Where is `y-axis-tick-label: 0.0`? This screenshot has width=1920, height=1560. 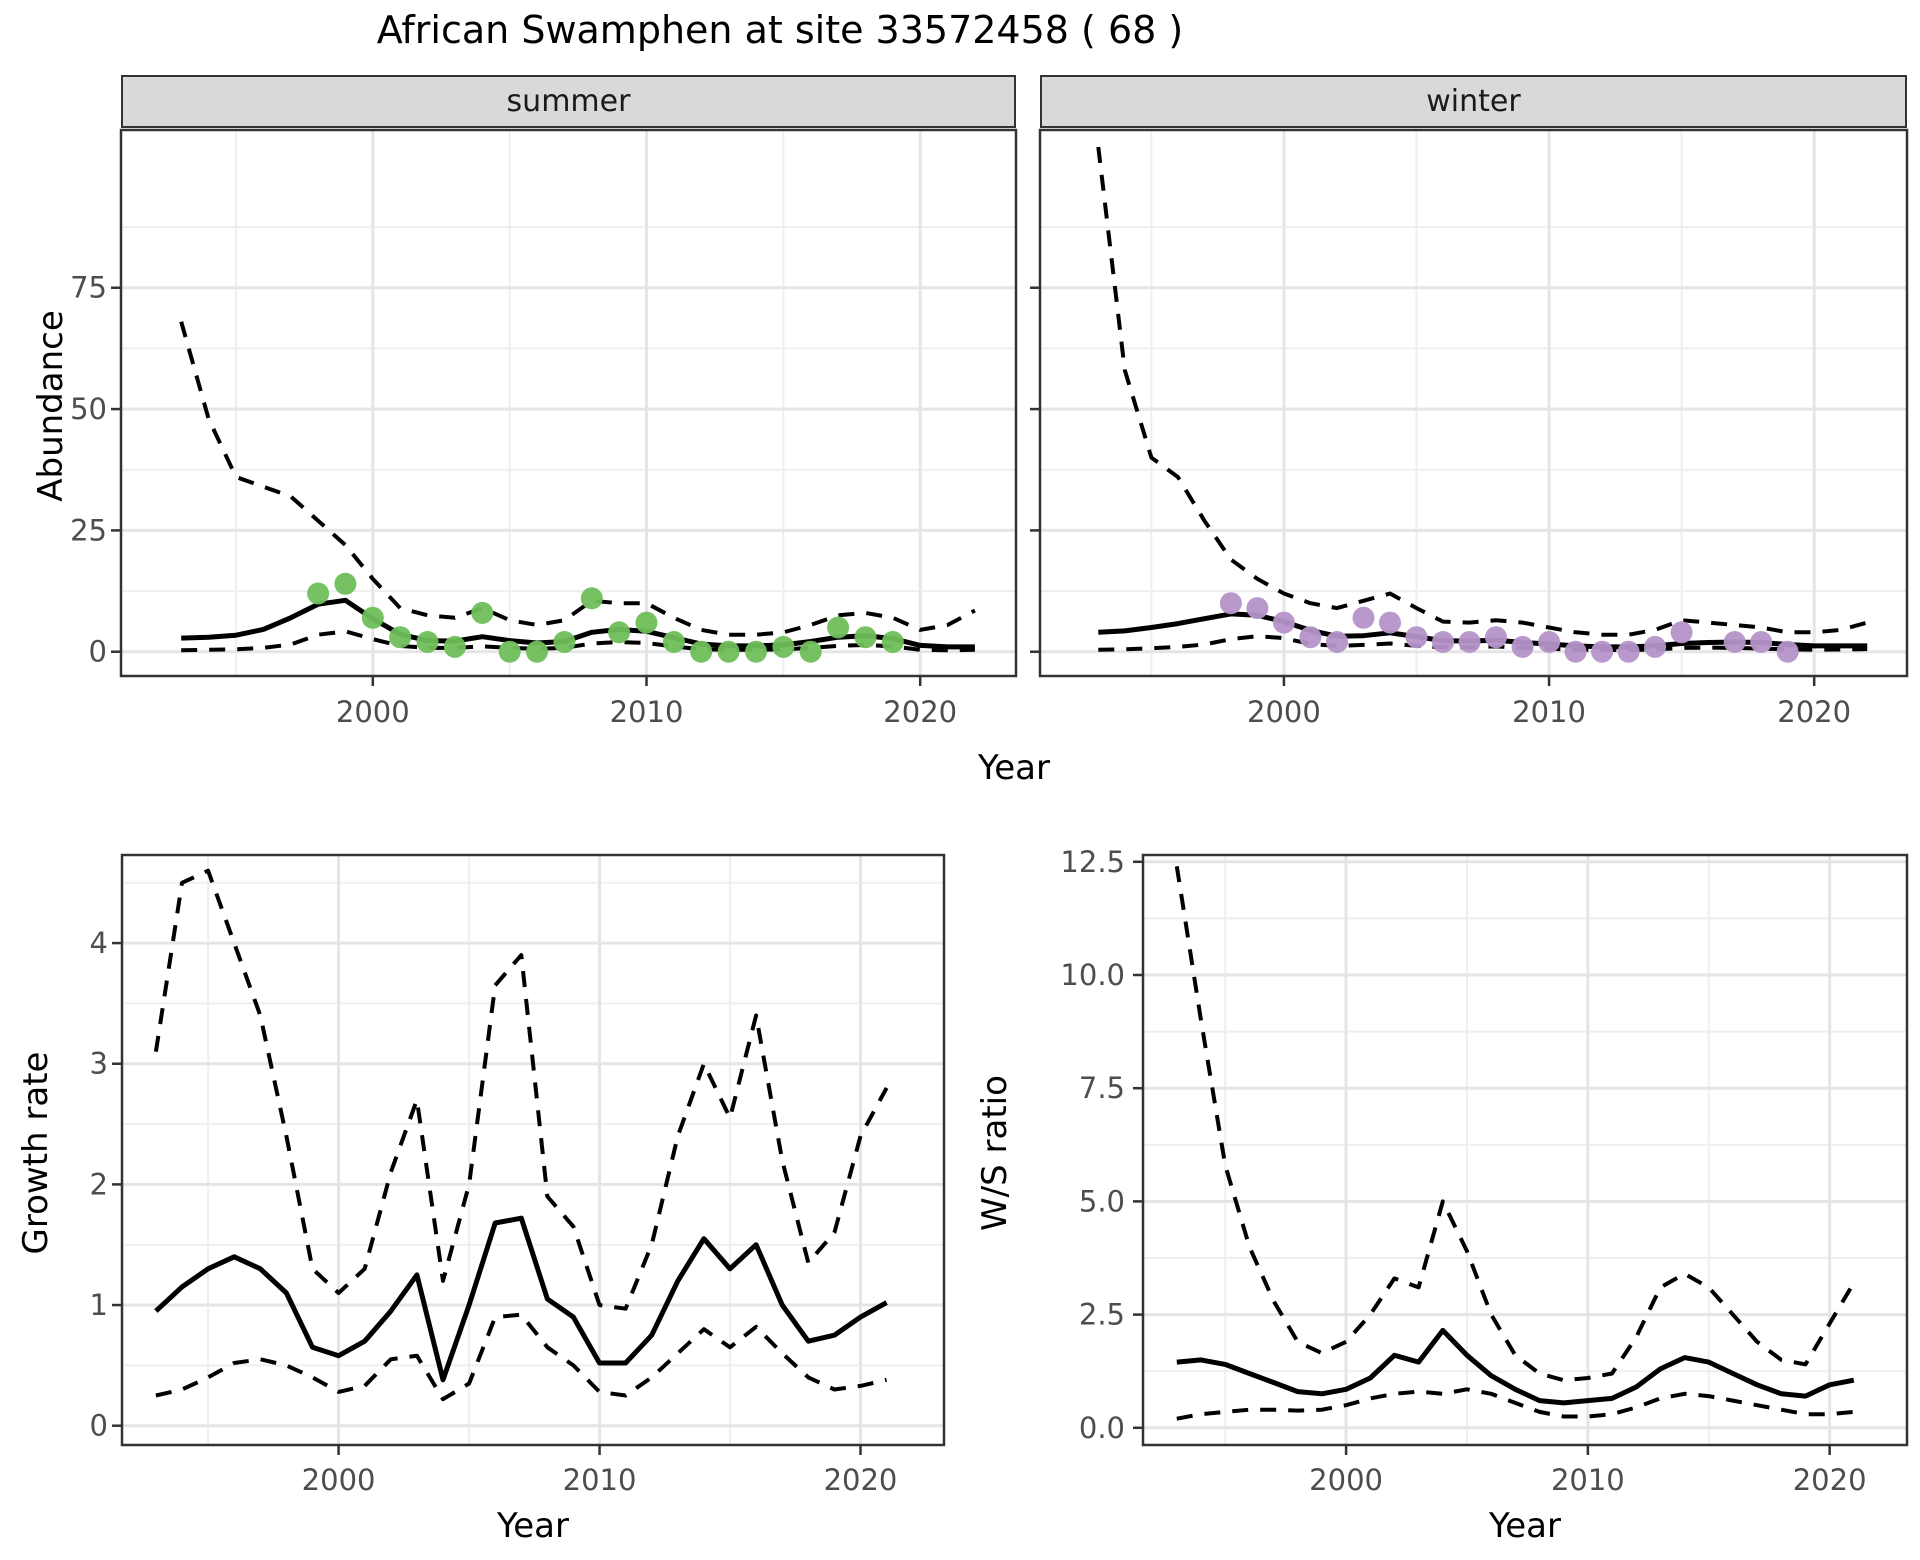 y-axis-tick-label: 0.0 is located at coordinates (1102, 1428).